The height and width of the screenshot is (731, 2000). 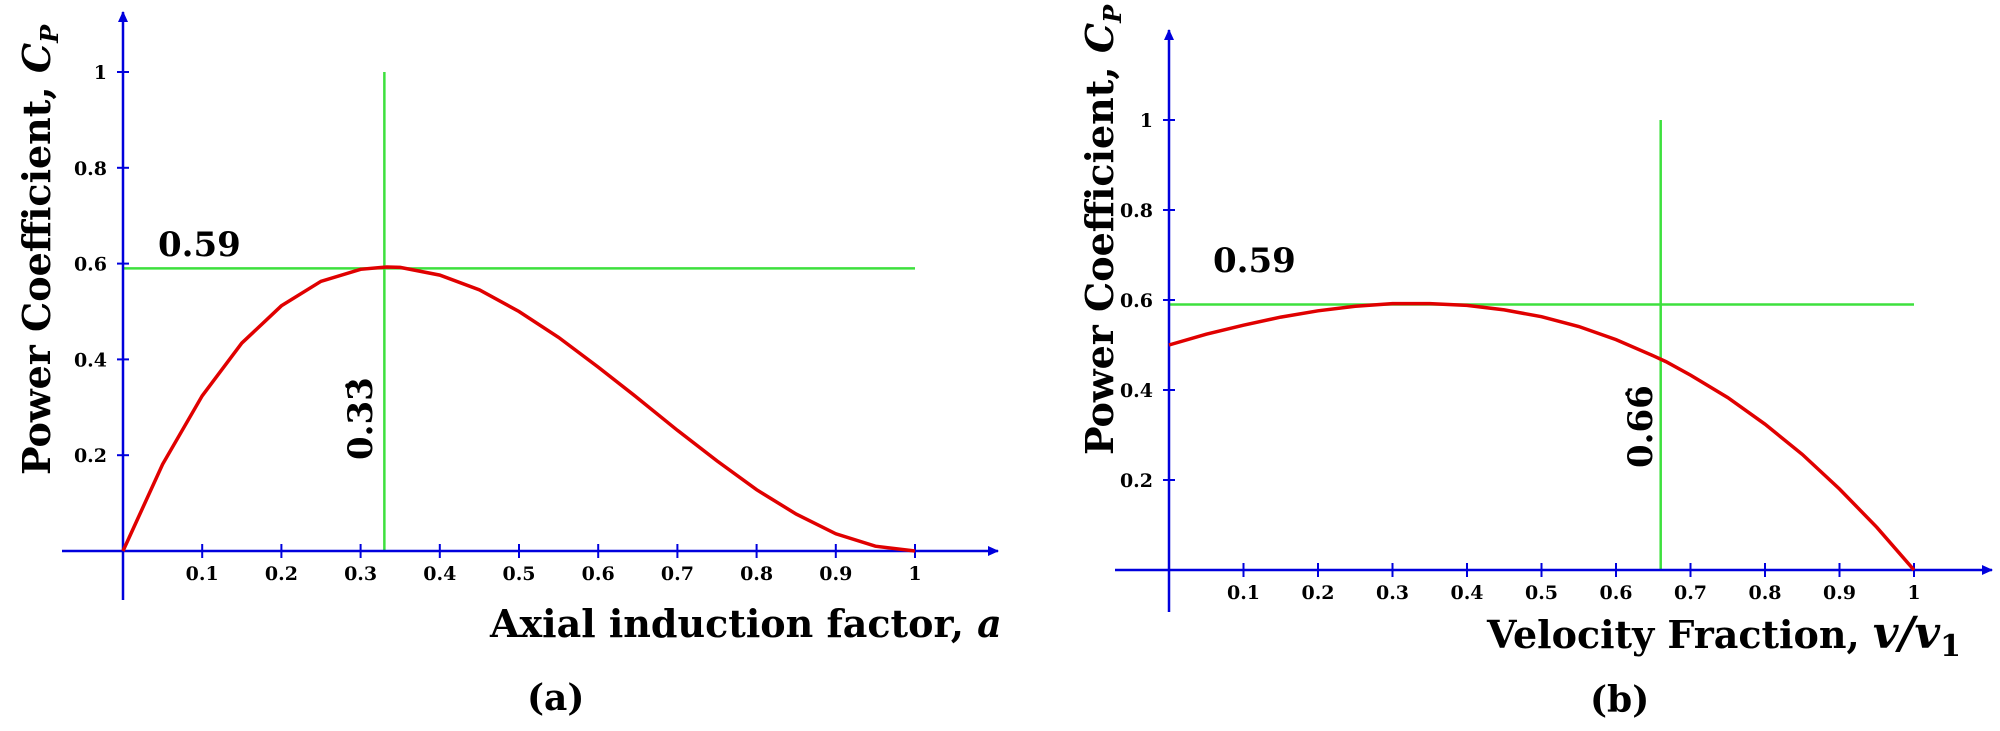 I want to click on a-xtick-label: 0.9, so click(x=835, y=574).